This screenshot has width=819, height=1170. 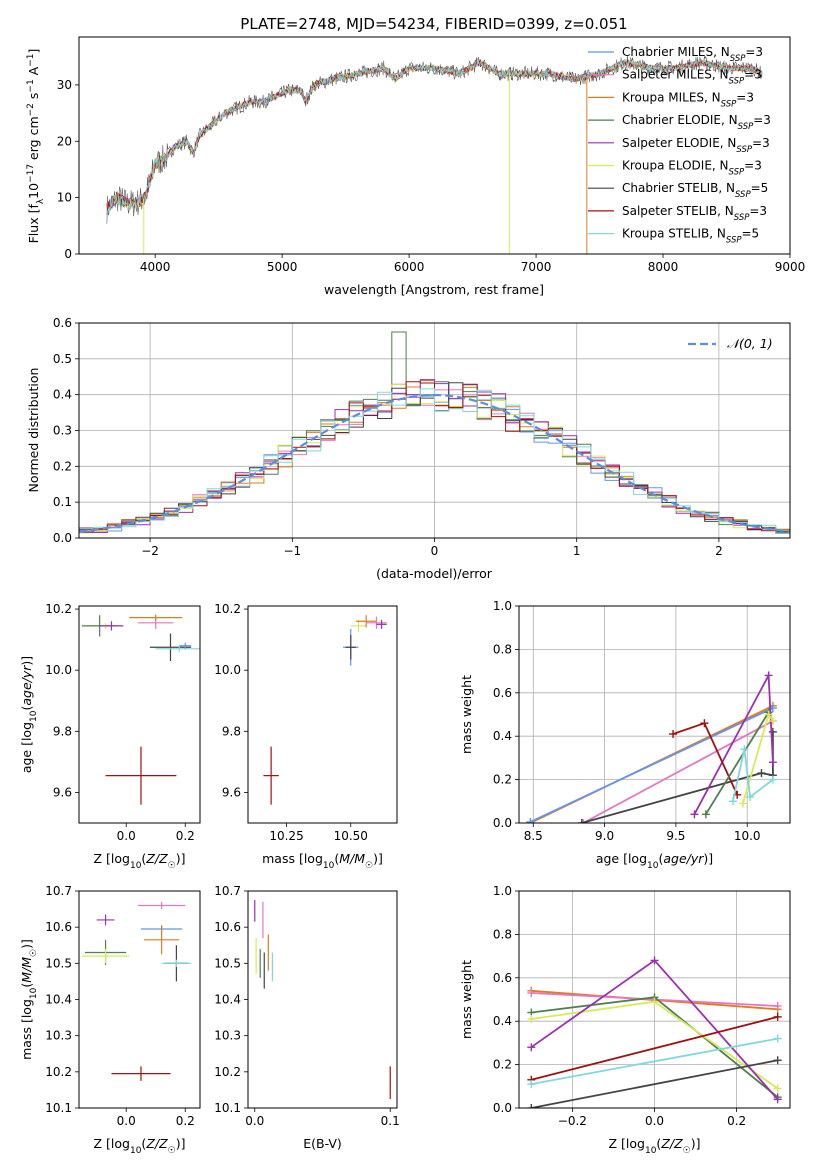 What do you see at coordinates (678, 211) in the screenshot?
I see `legend-text: Salpeter STELIB, N` at bounding box center [678, 211].